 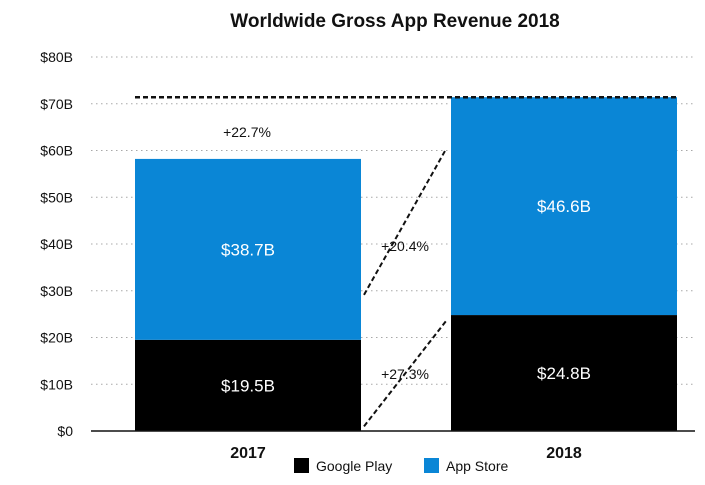 What do you see at coordinates (405, 222) in the screenshot?
I see `app-store-growth-connector` at bounding box center [405, 222].